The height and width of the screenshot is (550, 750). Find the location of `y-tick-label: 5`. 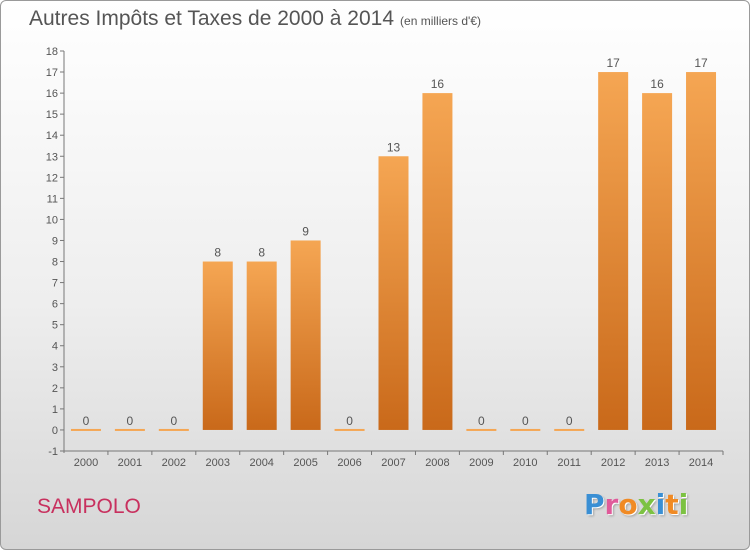

y-tick-label: 5 is located at coordinates (55, 326).